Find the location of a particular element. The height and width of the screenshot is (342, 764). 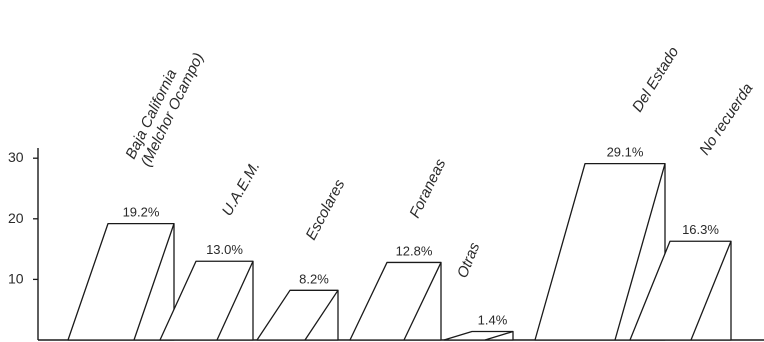

y-axis-ticks: 10 20 30 is located at coordinates (23, 217).